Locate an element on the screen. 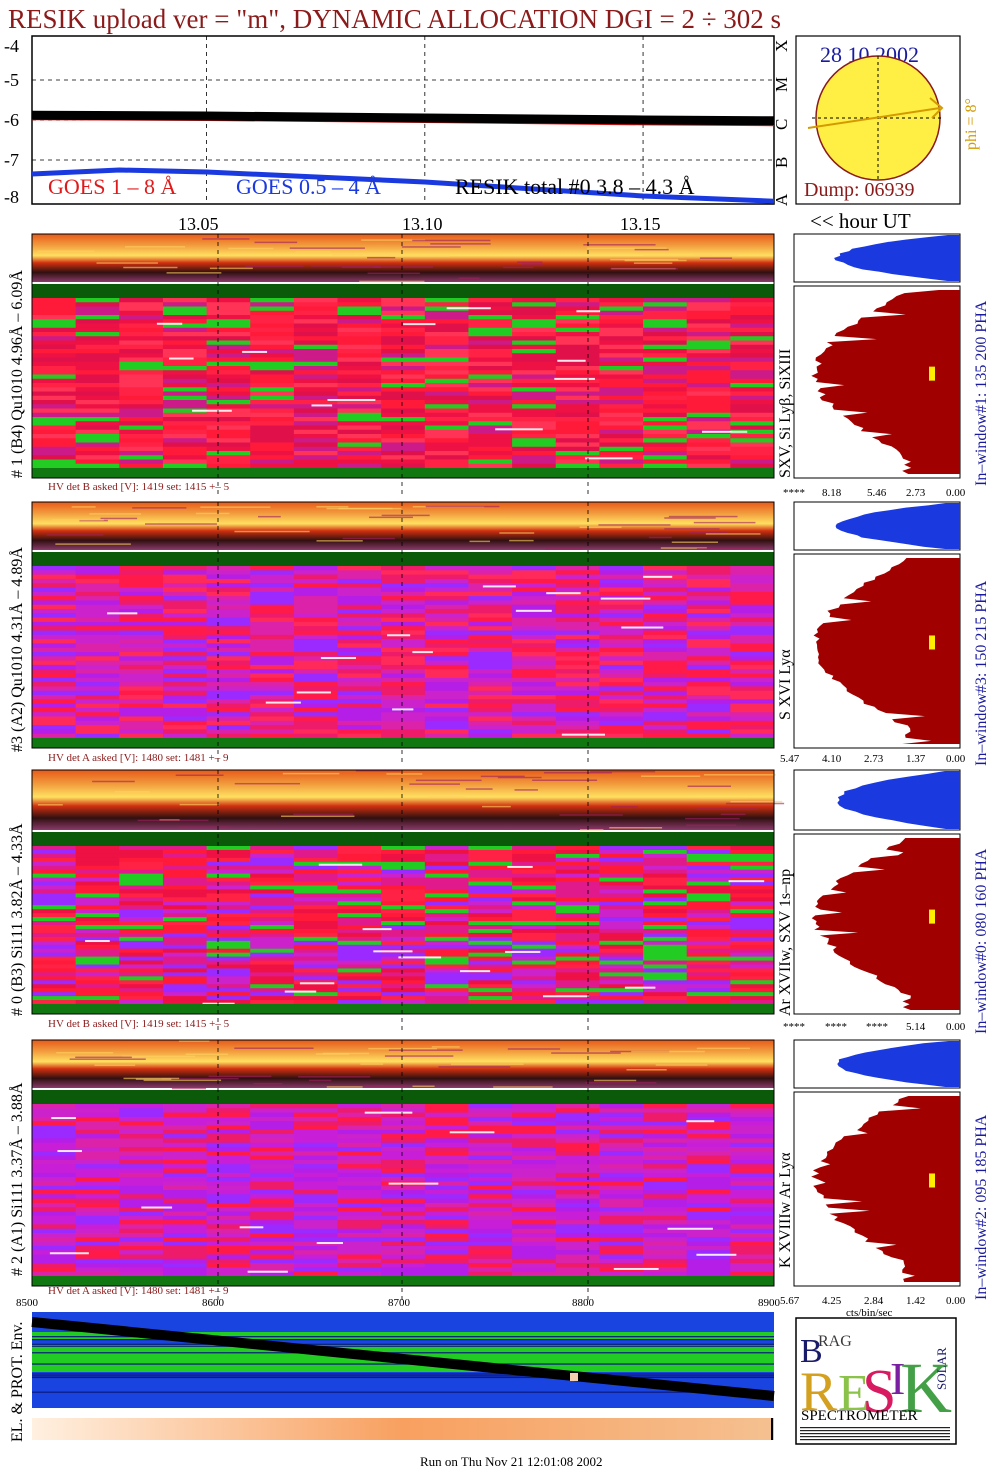  bottom-x-tick: 8700 is located at coordinates (399, 1303).